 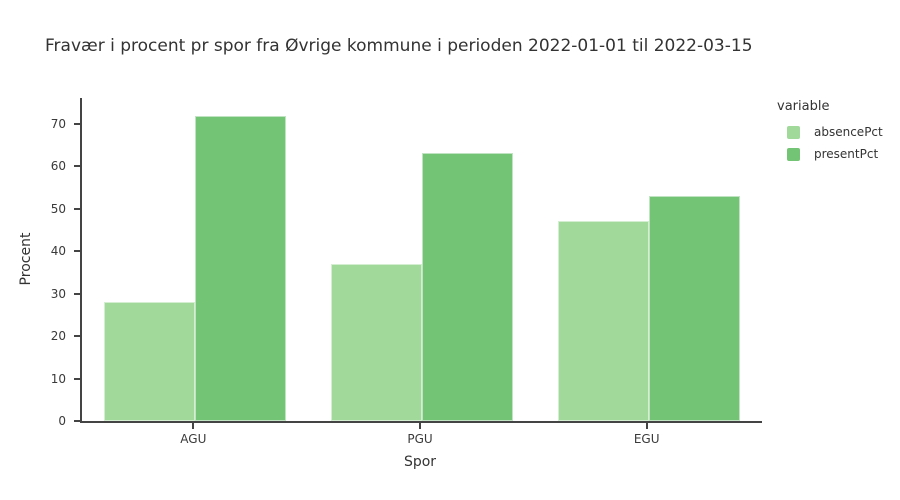 I want to click on bar-absencePct-EGU, so click(x=603, y=320).